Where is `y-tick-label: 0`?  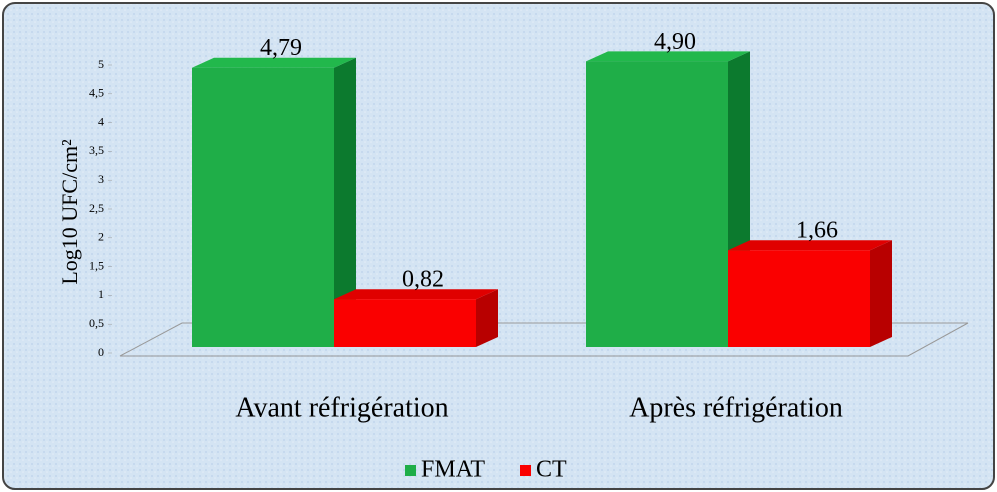
y-tick-label: 0 is located at coordinates (101, 352).